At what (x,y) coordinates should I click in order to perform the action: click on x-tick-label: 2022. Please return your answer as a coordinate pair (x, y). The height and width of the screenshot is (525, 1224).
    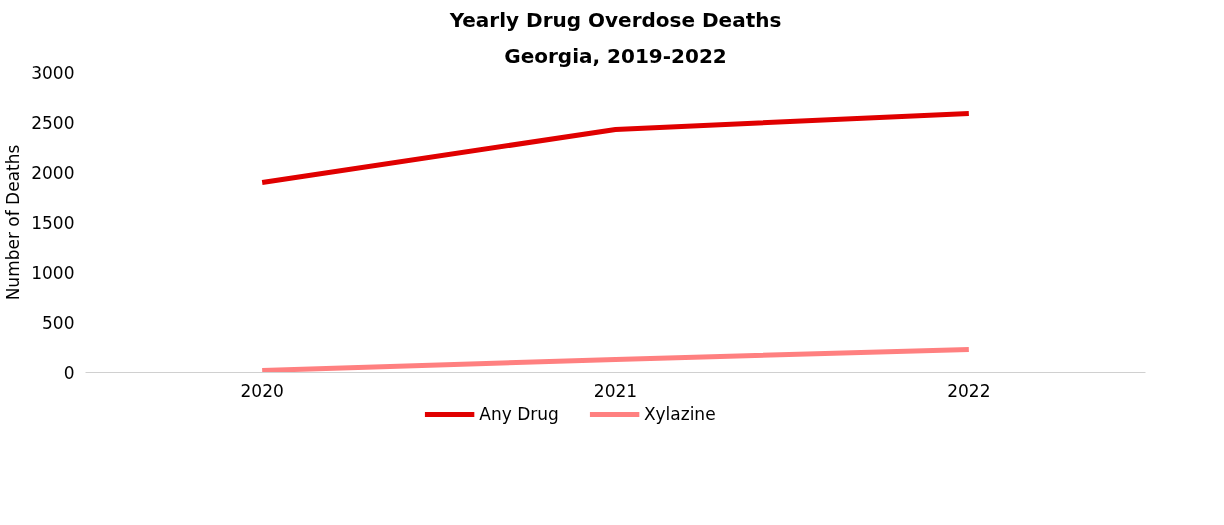
    Looking at the image, I should click on (969, 390).